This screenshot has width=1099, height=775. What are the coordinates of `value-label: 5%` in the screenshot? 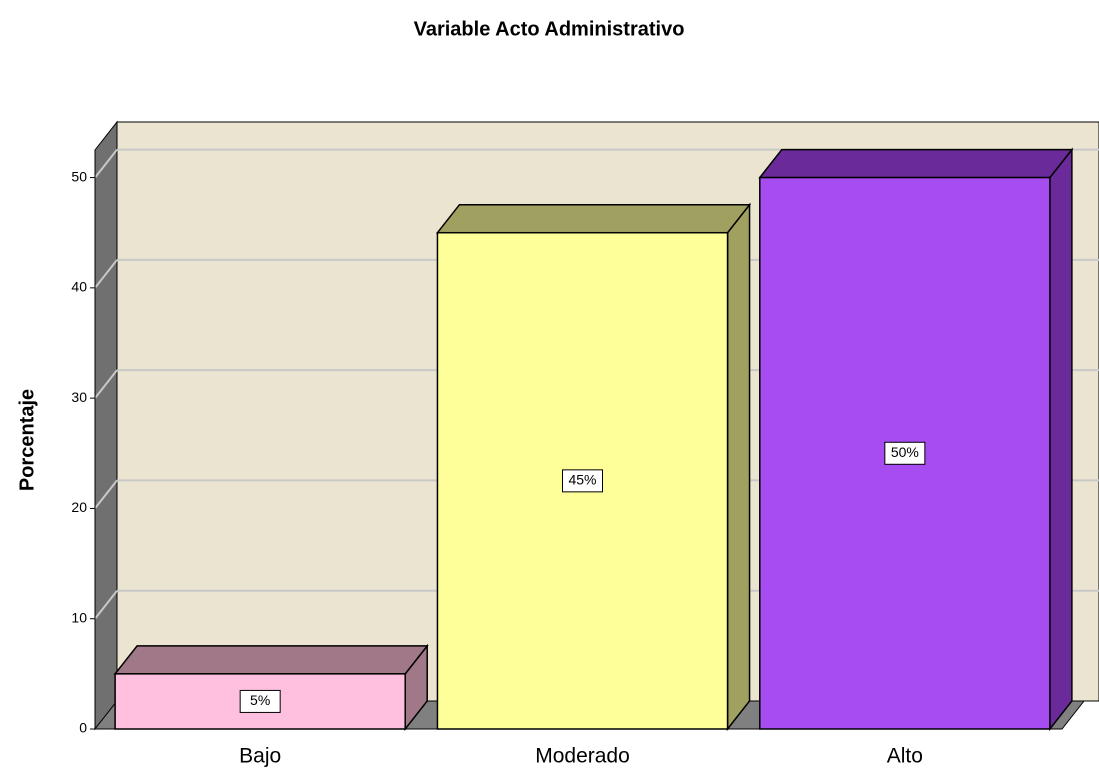 It's located at (260, 700).